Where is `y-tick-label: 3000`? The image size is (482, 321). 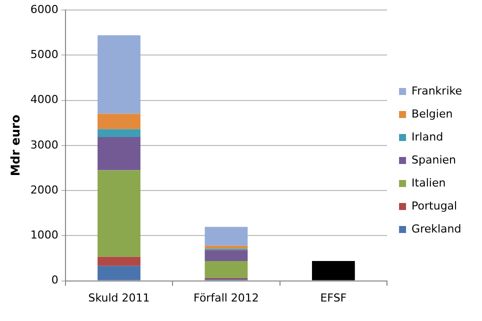 y-tick-label: 3000 is located at coordinates (44, 145).